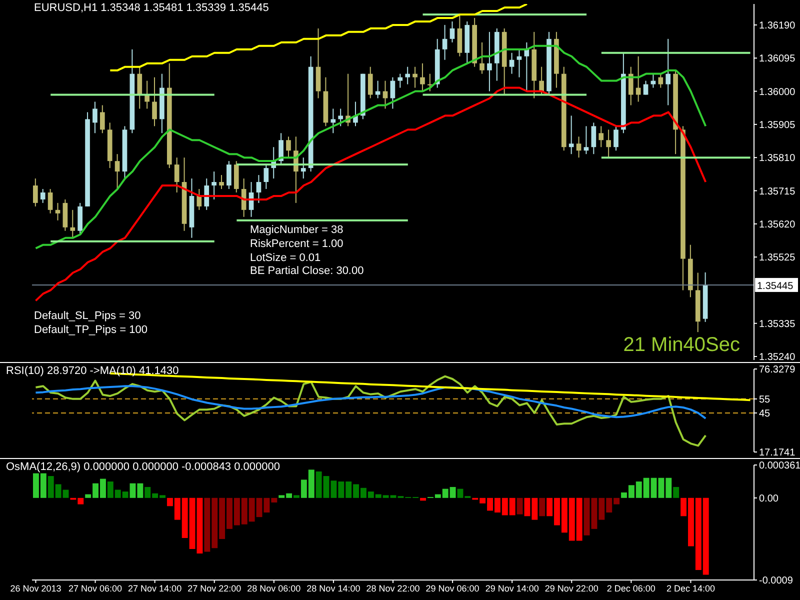 The height and width of the screenshot is (600, 800). I want to click on x-tick-label: 27 Nov 14:00, so click(155, 588).